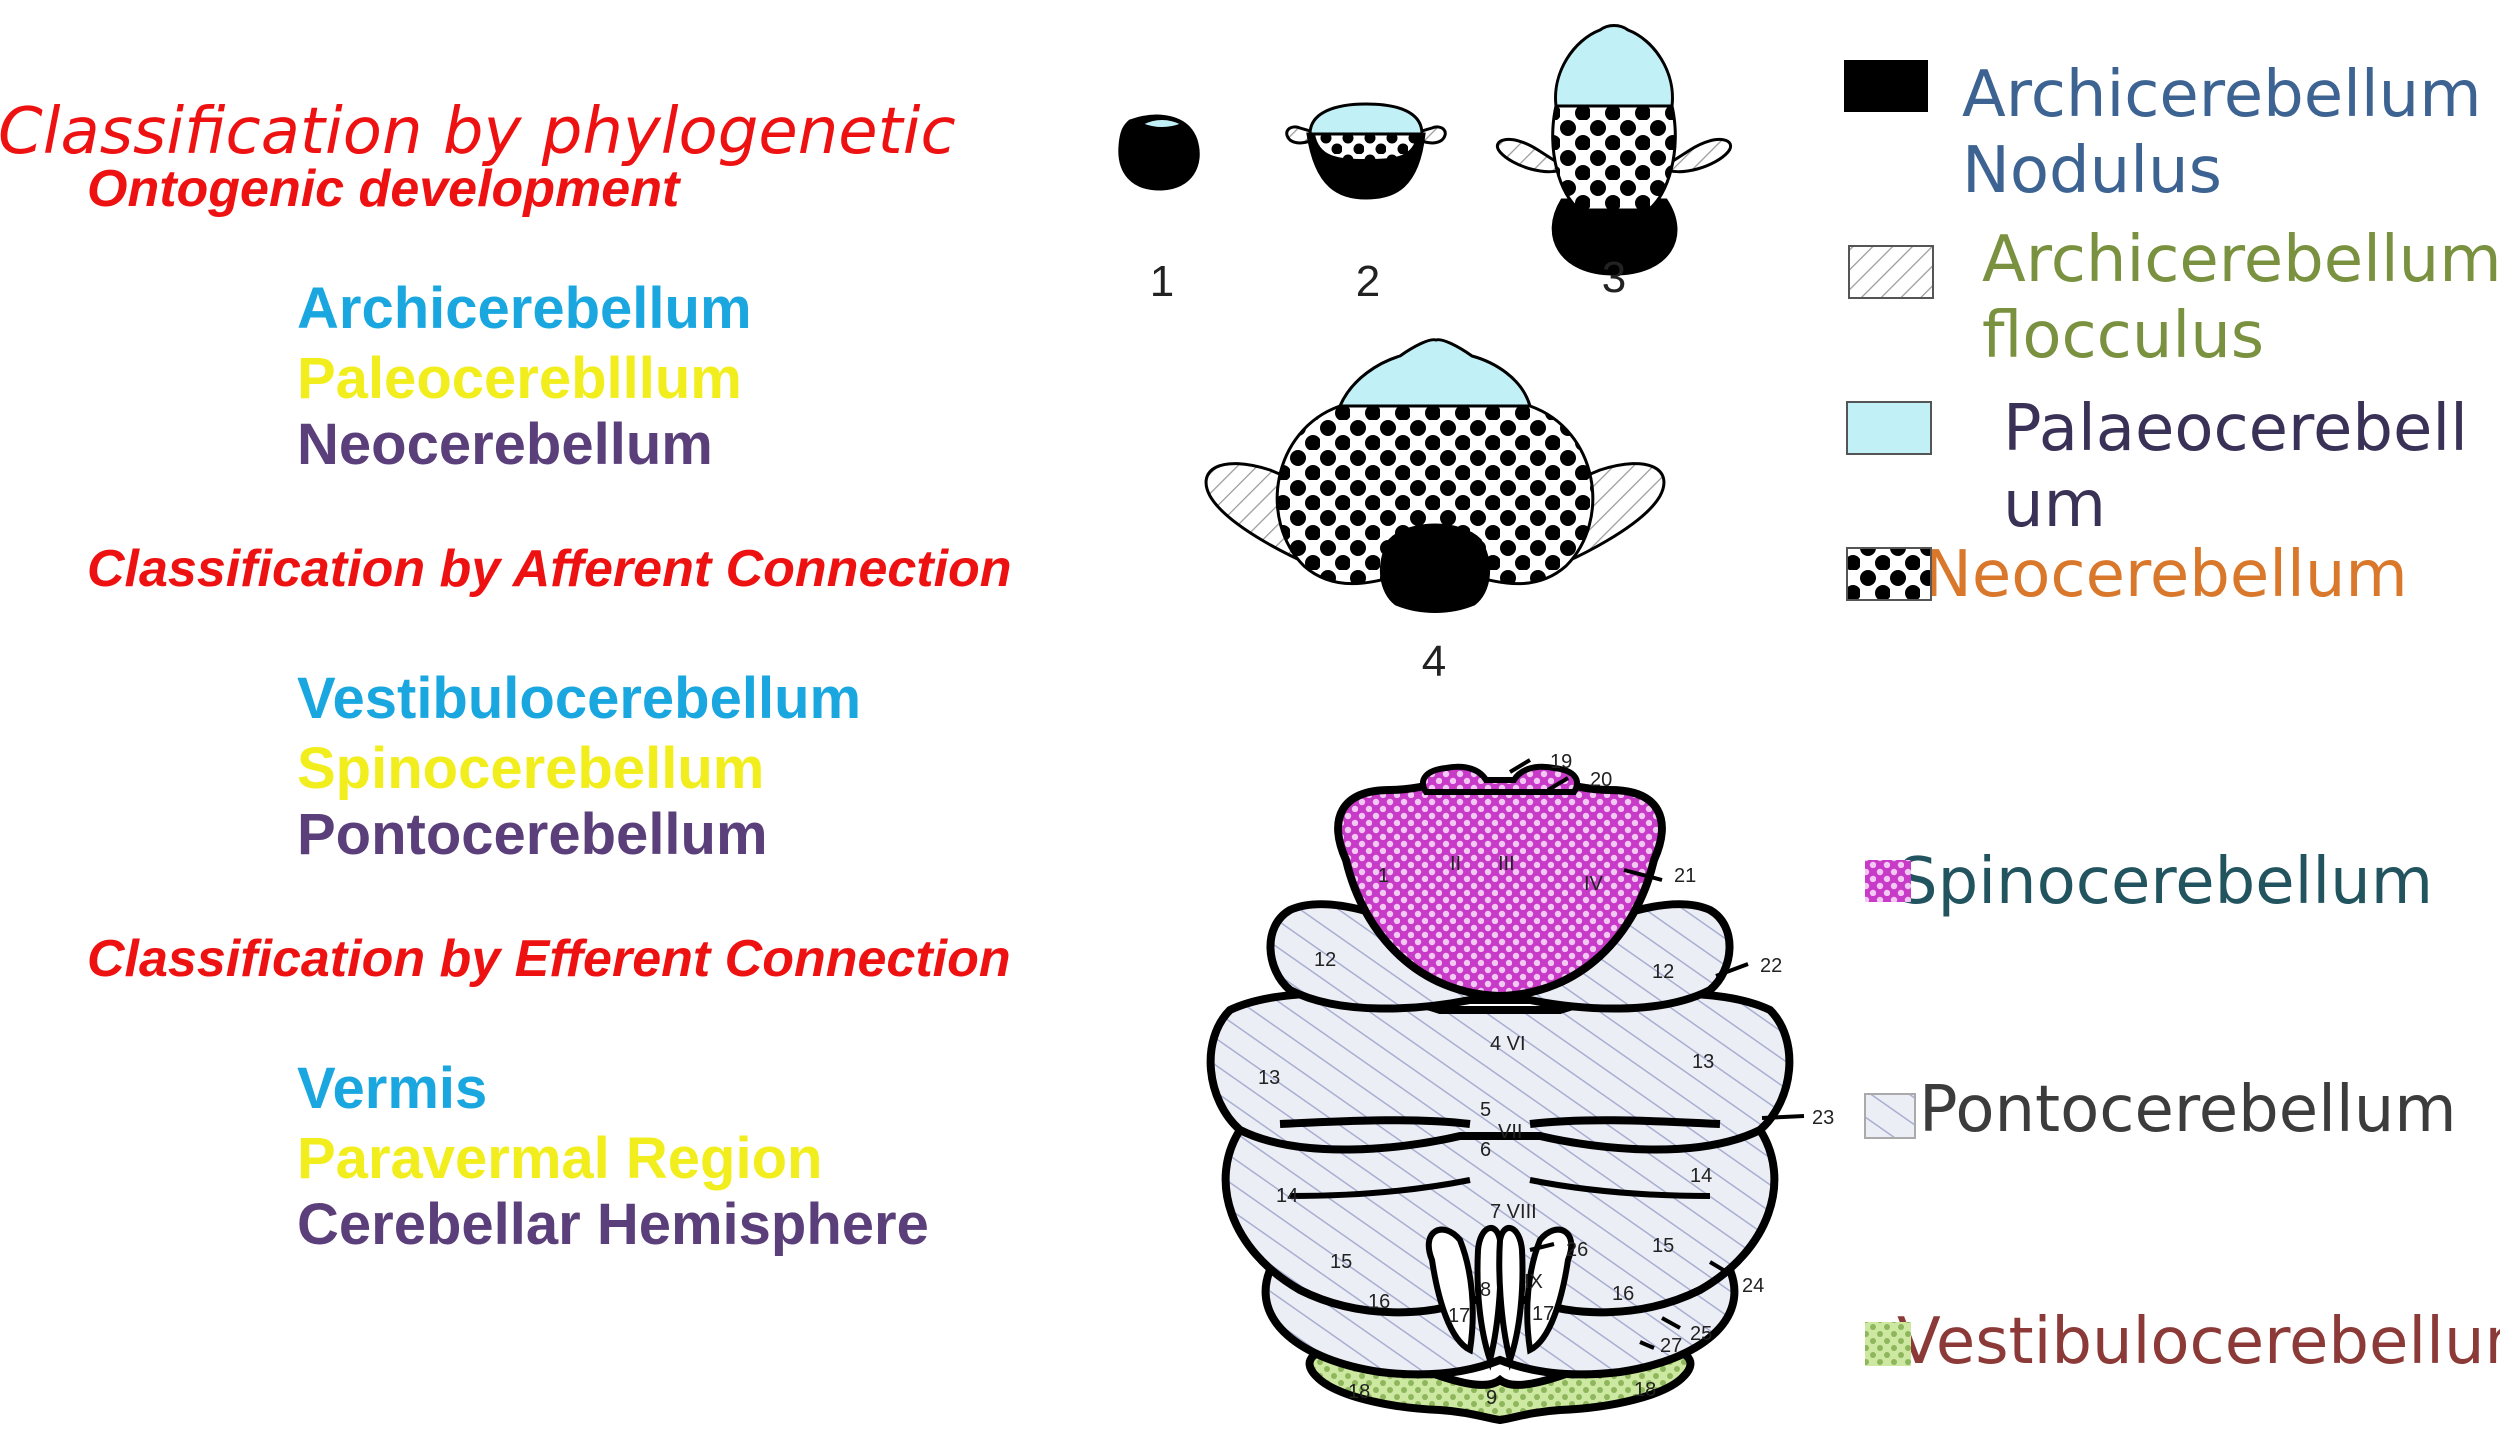  I want to click on lobule-number: 8, so click(1485, 1290).